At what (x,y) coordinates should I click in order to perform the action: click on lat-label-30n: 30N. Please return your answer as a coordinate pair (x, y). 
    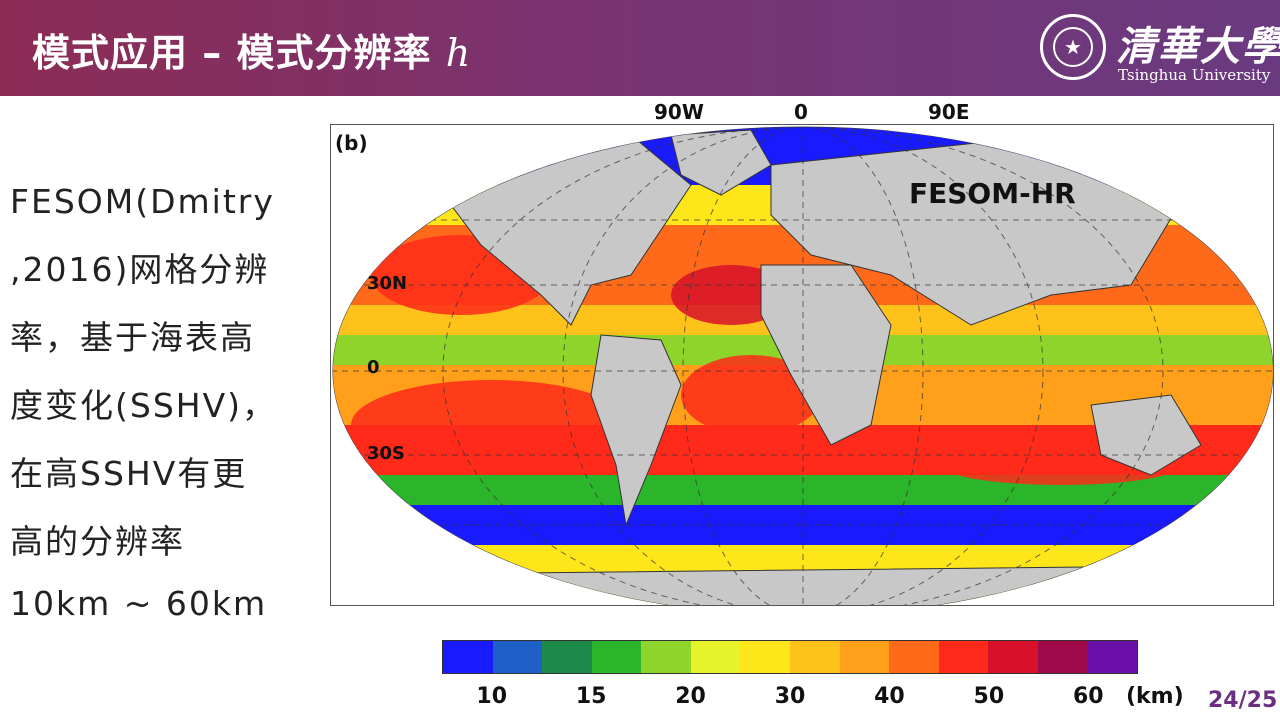
    Looking at the image, I should click on (387, 283).